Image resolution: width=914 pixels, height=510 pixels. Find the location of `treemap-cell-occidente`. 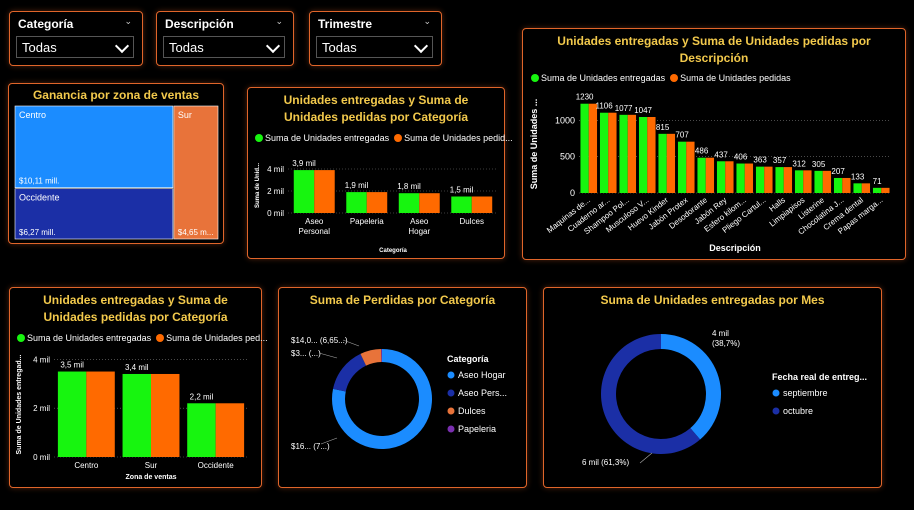

treemap-cell-occidente is located at coordinates (94, 214).